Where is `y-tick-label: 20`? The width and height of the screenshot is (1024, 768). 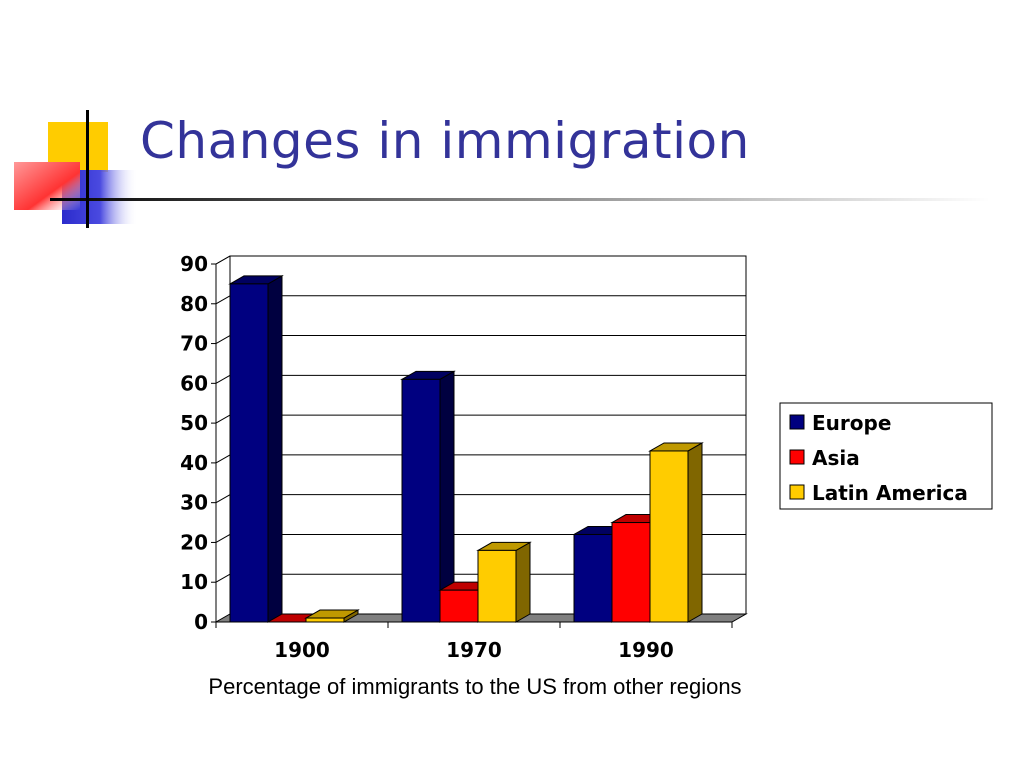
y-tick-label: 20 is located at coordinates (194, 542).